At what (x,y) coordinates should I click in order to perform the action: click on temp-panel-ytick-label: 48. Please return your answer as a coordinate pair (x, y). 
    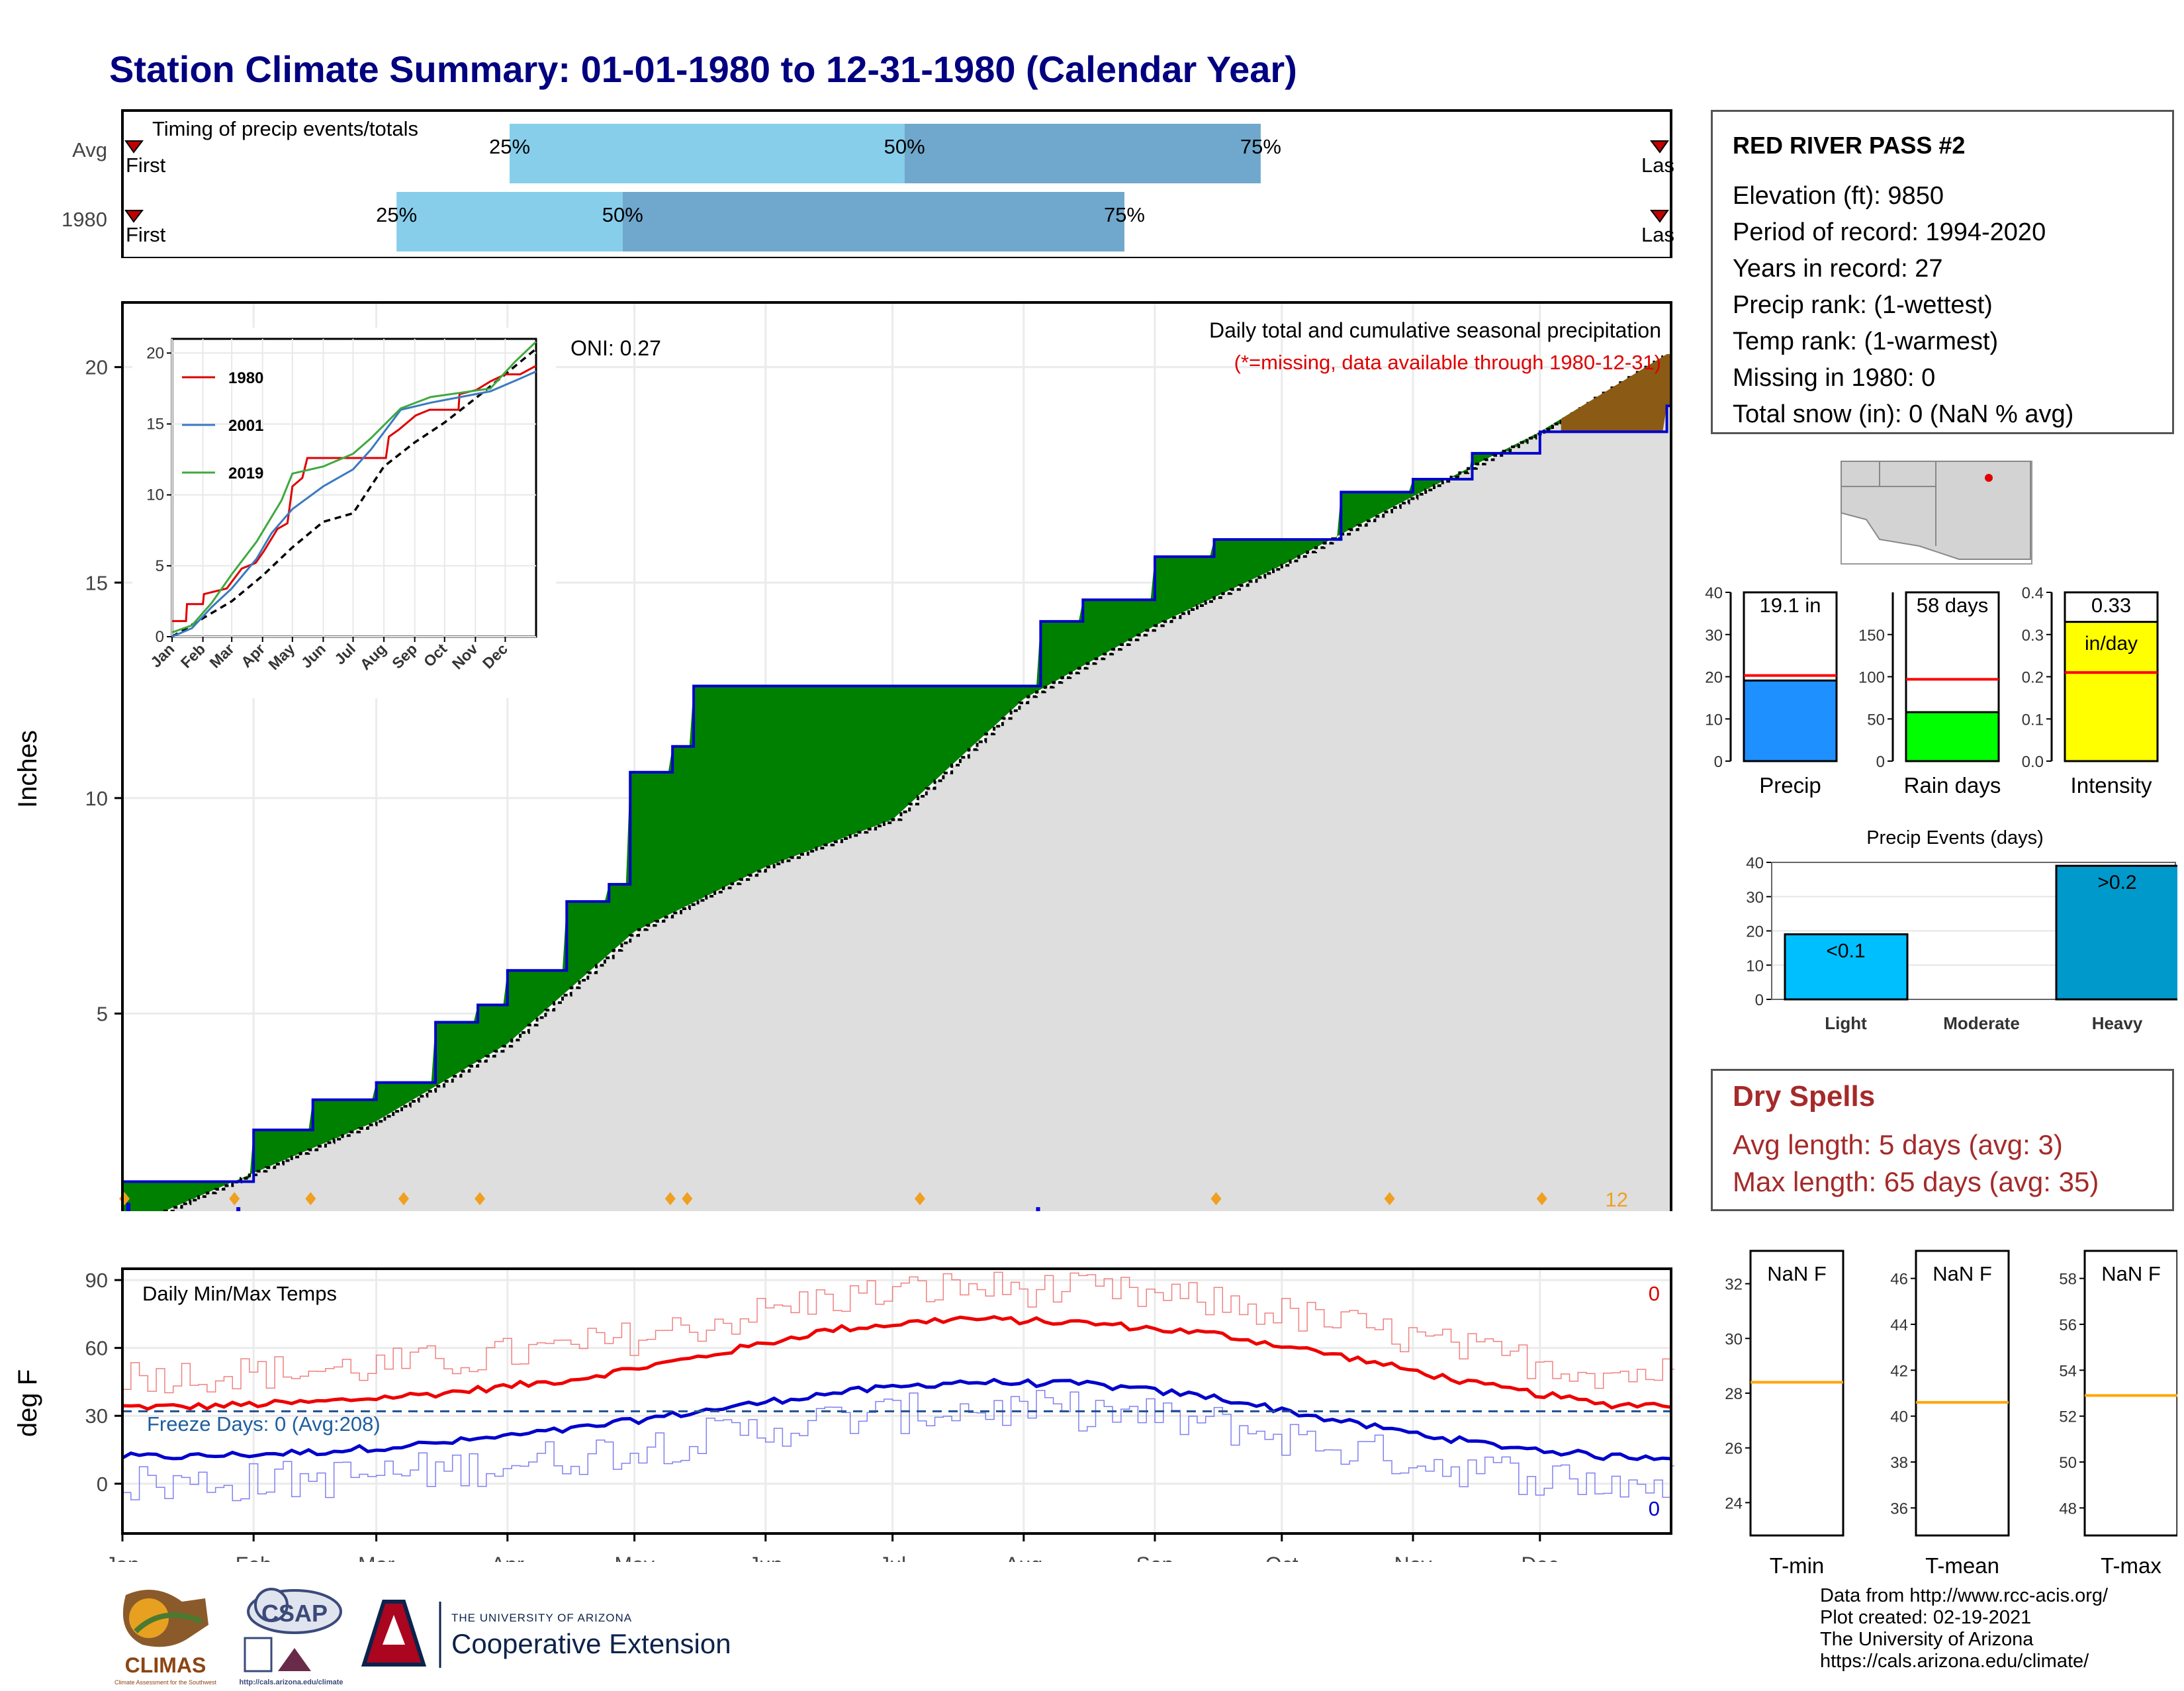
    Looking at the image, I should click on (2068, 1509).